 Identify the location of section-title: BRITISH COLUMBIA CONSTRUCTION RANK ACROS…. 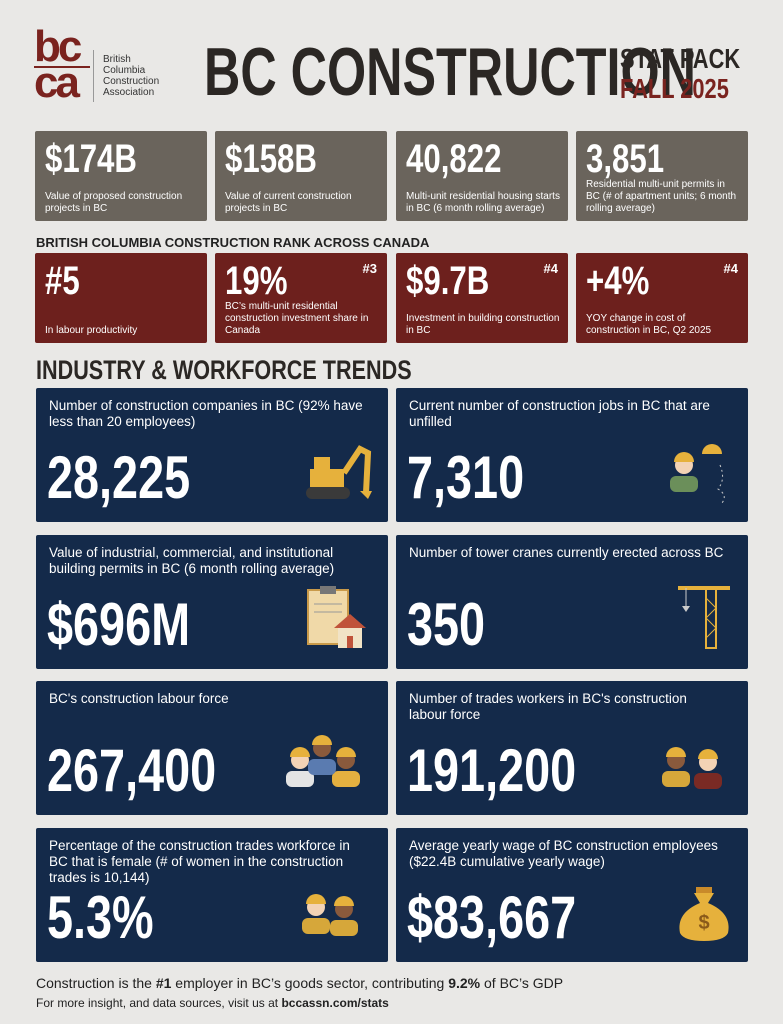
(233, 242).